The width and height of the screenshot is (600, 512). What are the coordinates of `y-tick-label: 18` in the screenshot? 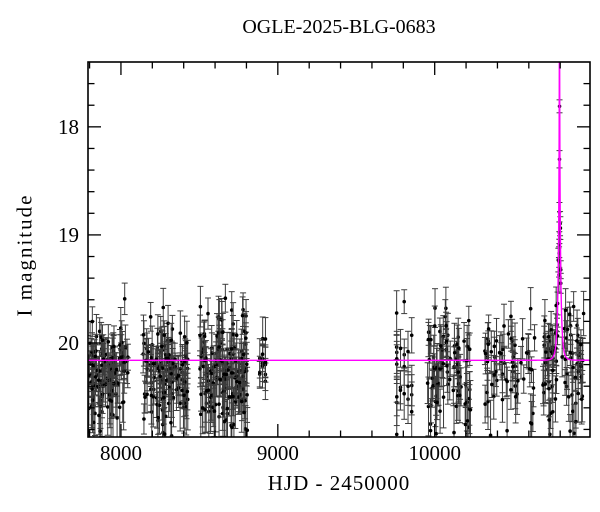 It's located at (68, 127).